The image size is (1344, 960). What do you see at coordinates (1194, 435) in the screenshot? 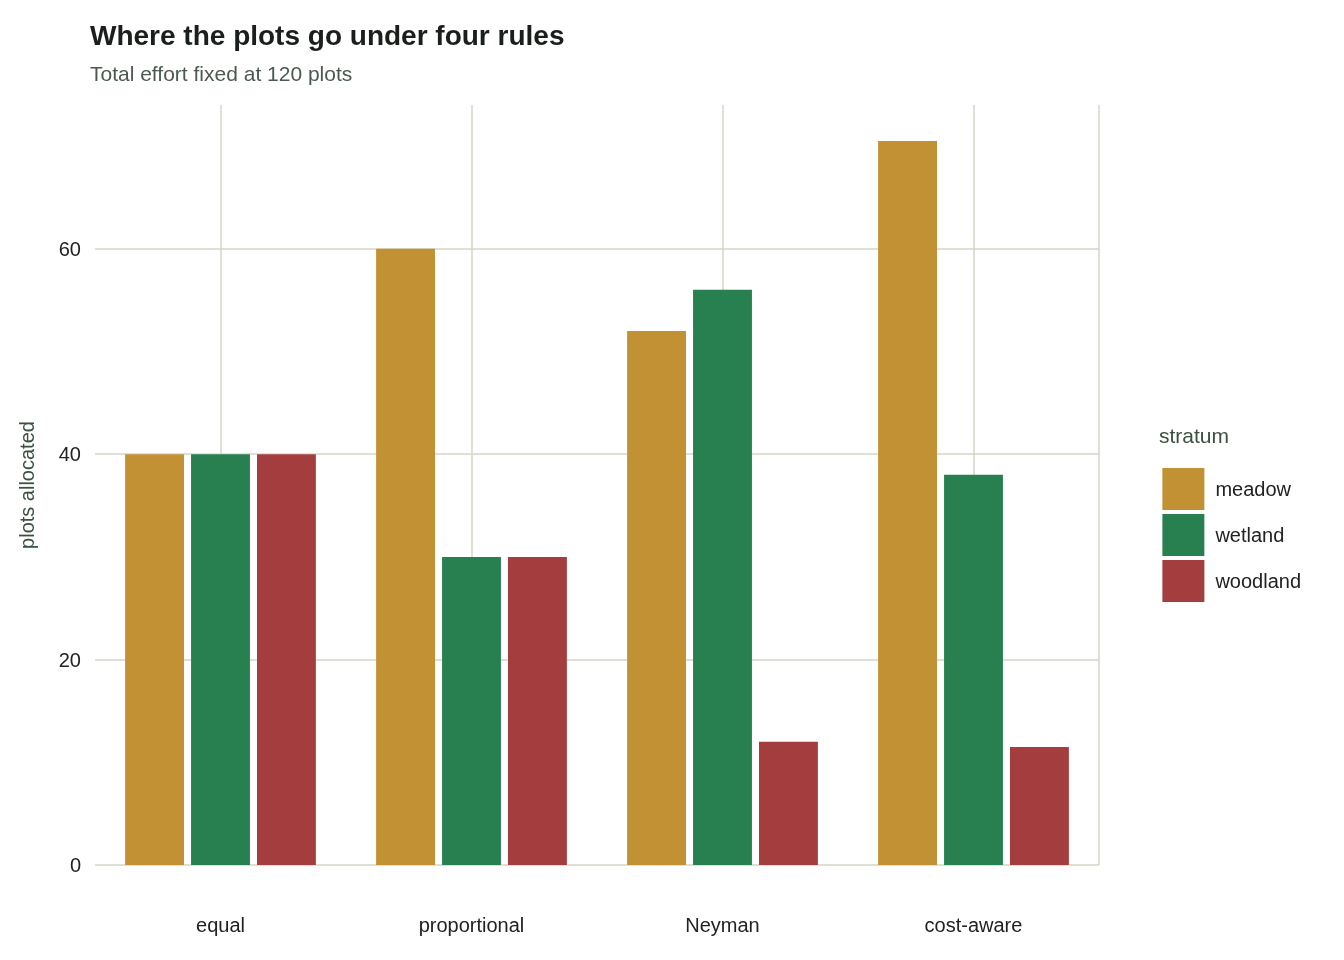
I see `legend-title: stratum` at bounding box center [1194, 435].